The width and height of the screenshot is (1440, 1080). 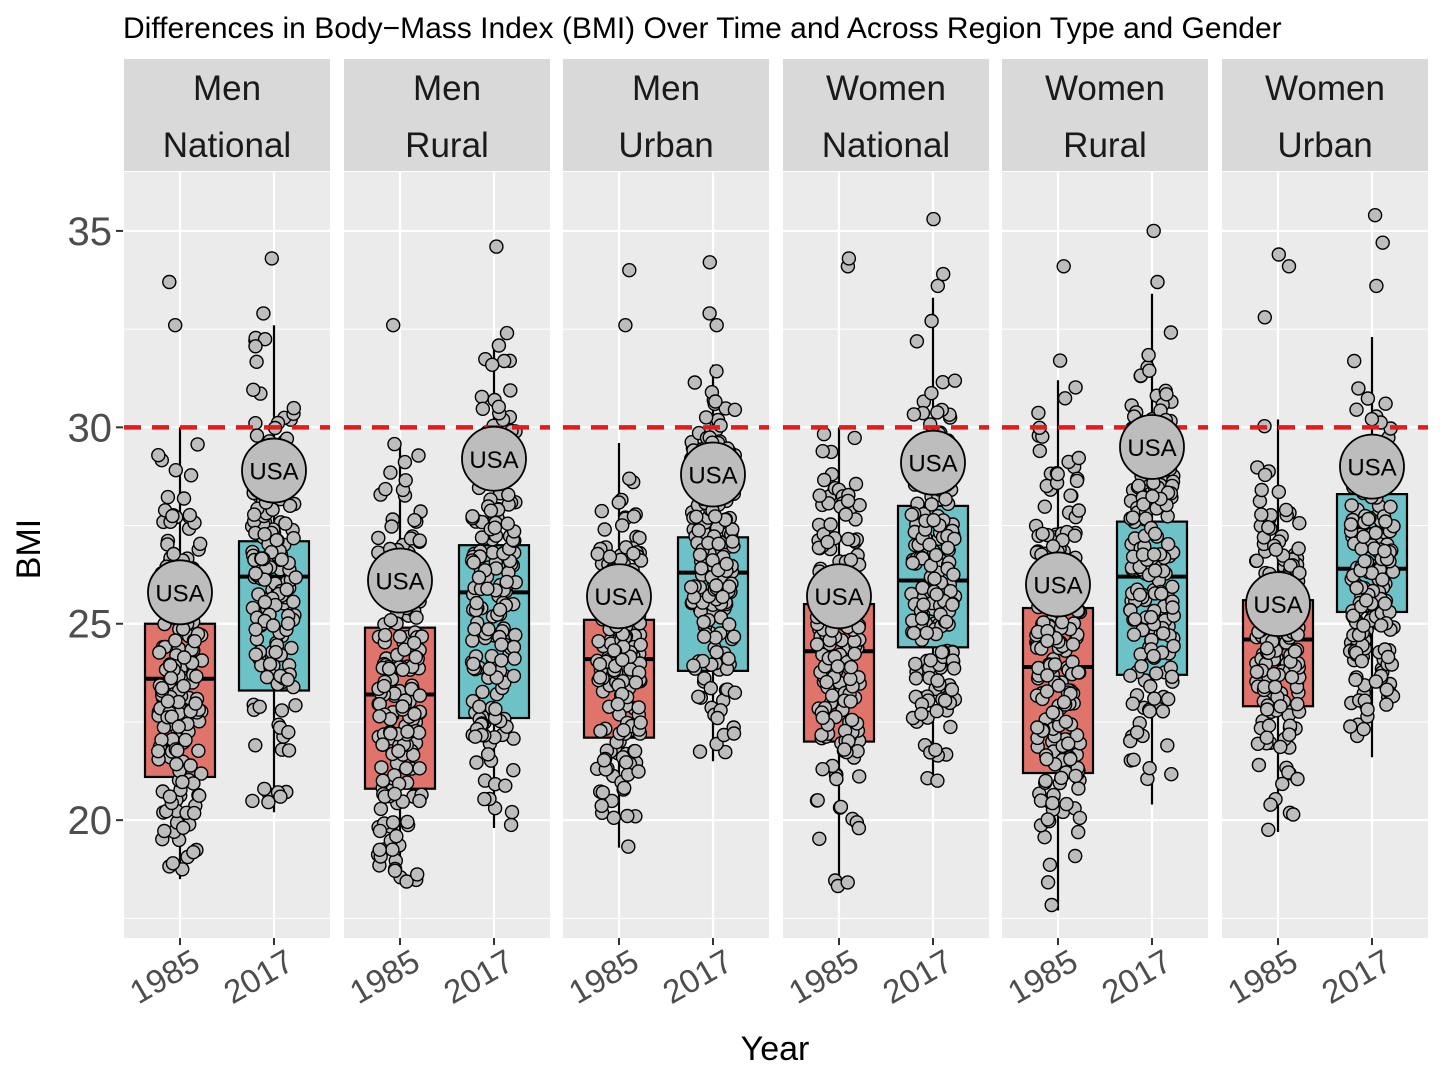 What do you see at coordinates (1105, 88) in the screenshot?
I see `facet-strip-sex: Women` at bounding box center [1105, 88].